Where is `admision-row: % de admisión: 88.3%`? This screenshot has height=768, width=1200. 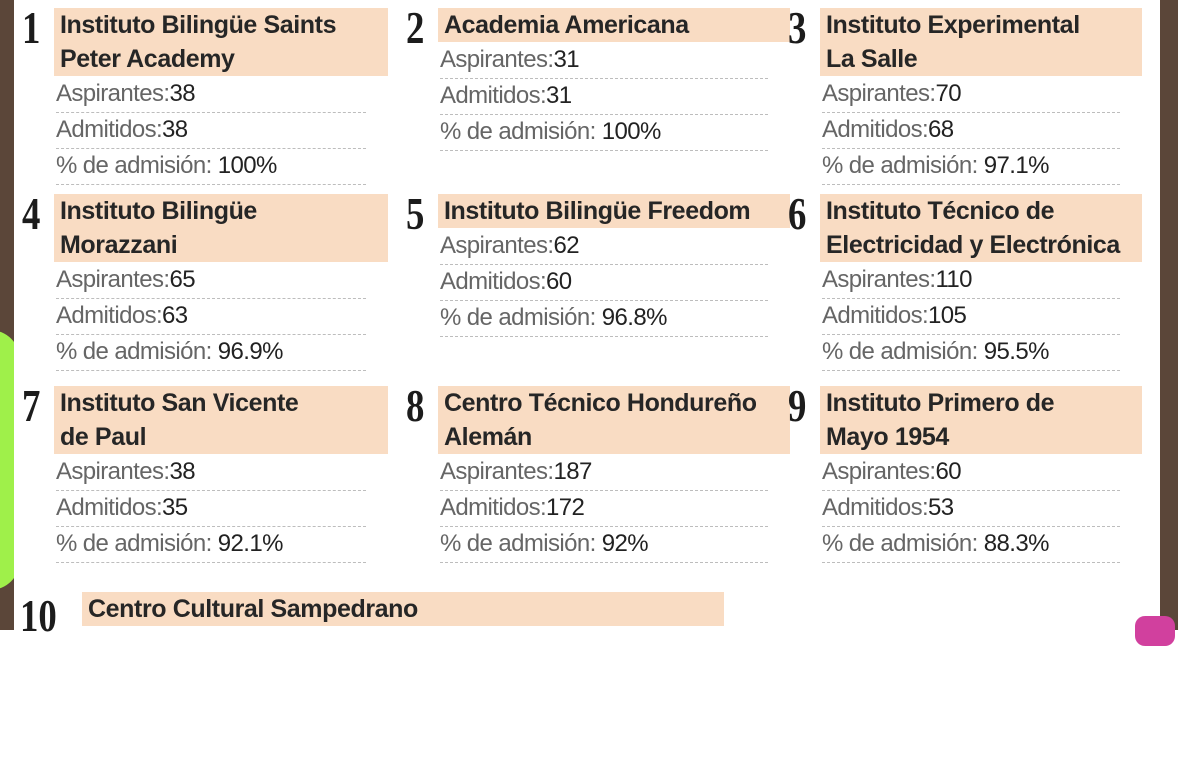 admision-row: % de admisión: 88.3% is located at coordinates (971, 545).